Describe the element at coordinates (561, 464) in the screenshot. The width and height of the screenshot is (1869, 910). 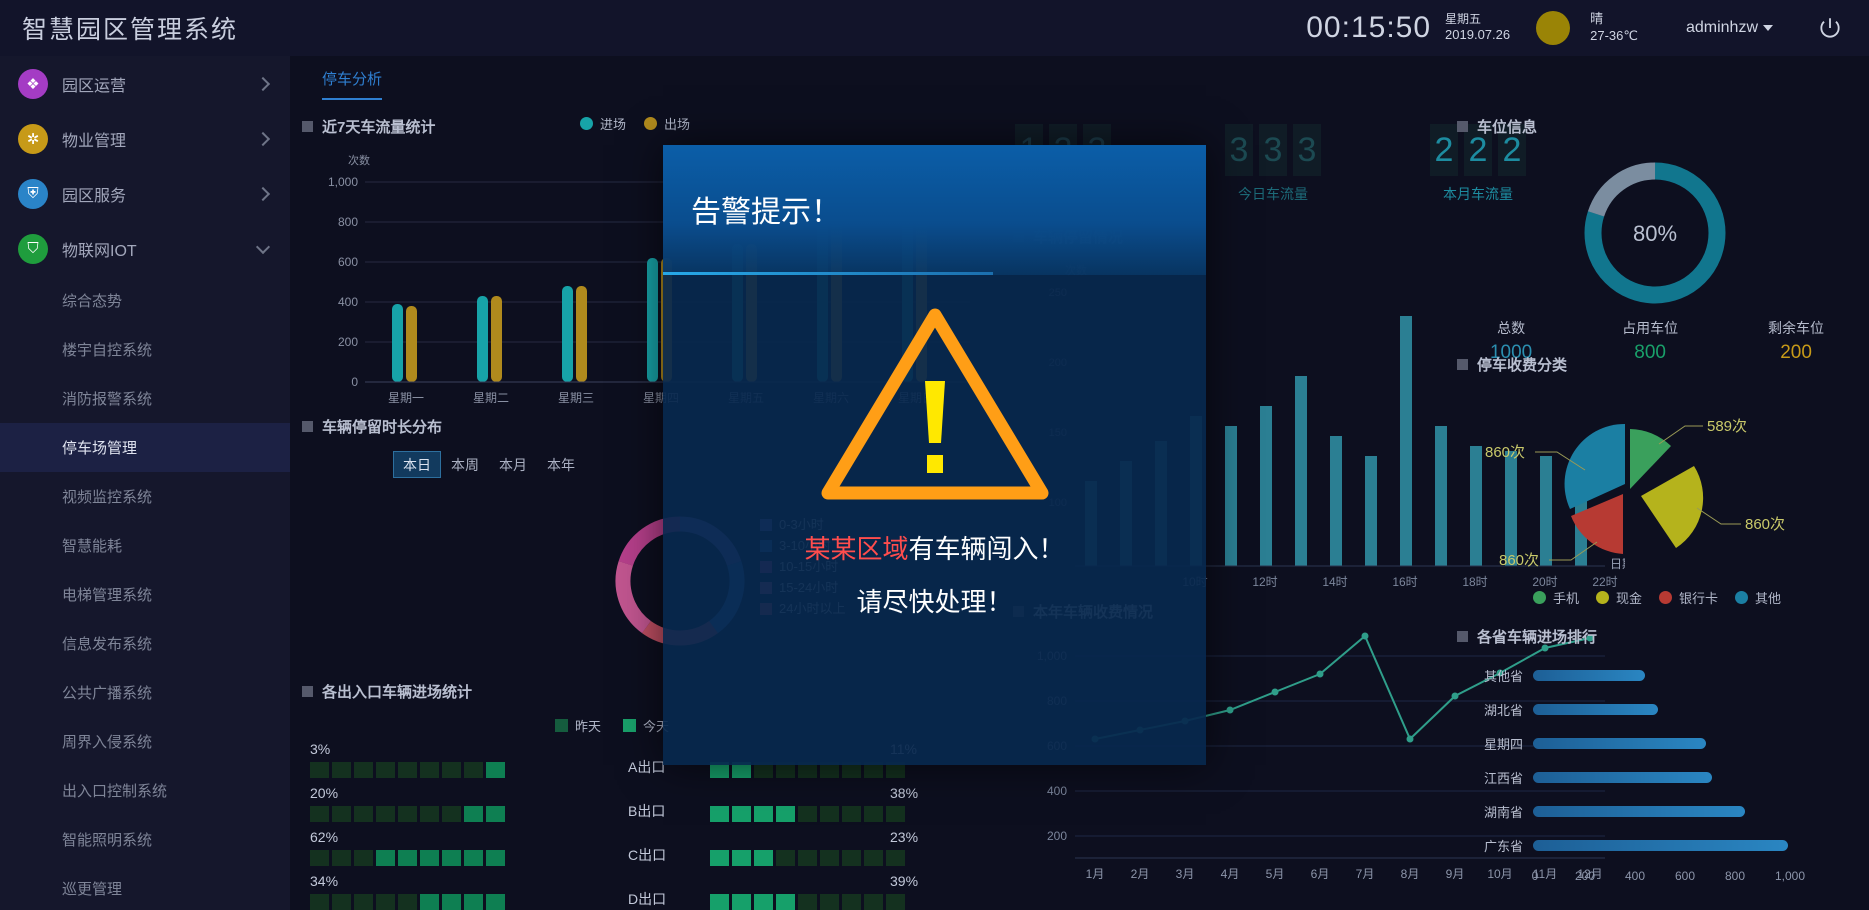
I see `duration-tab-year: 本年` at that location.